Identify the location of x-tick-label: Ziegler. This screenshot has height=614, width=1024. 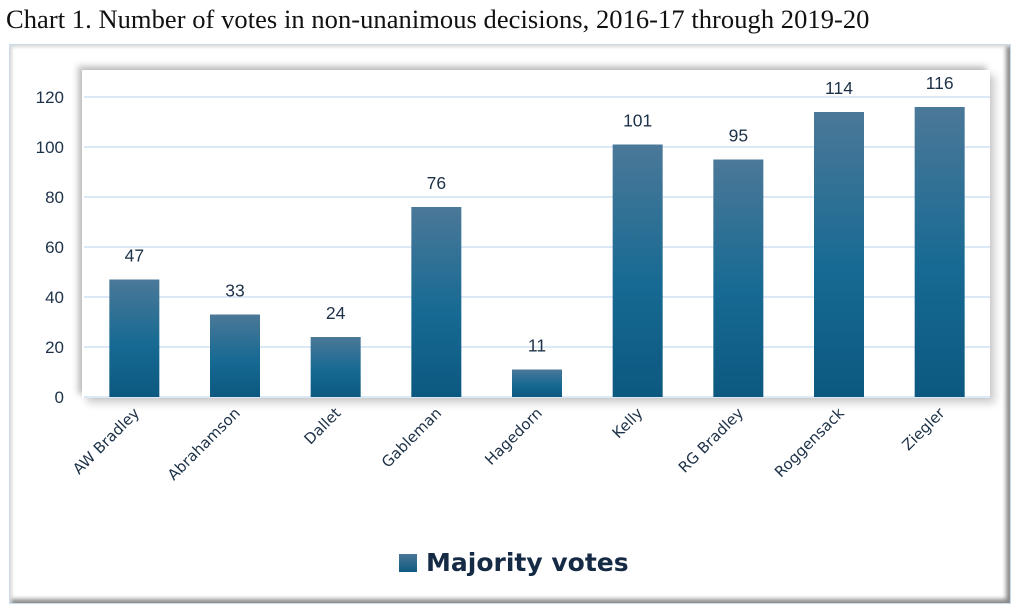
(923, 429).